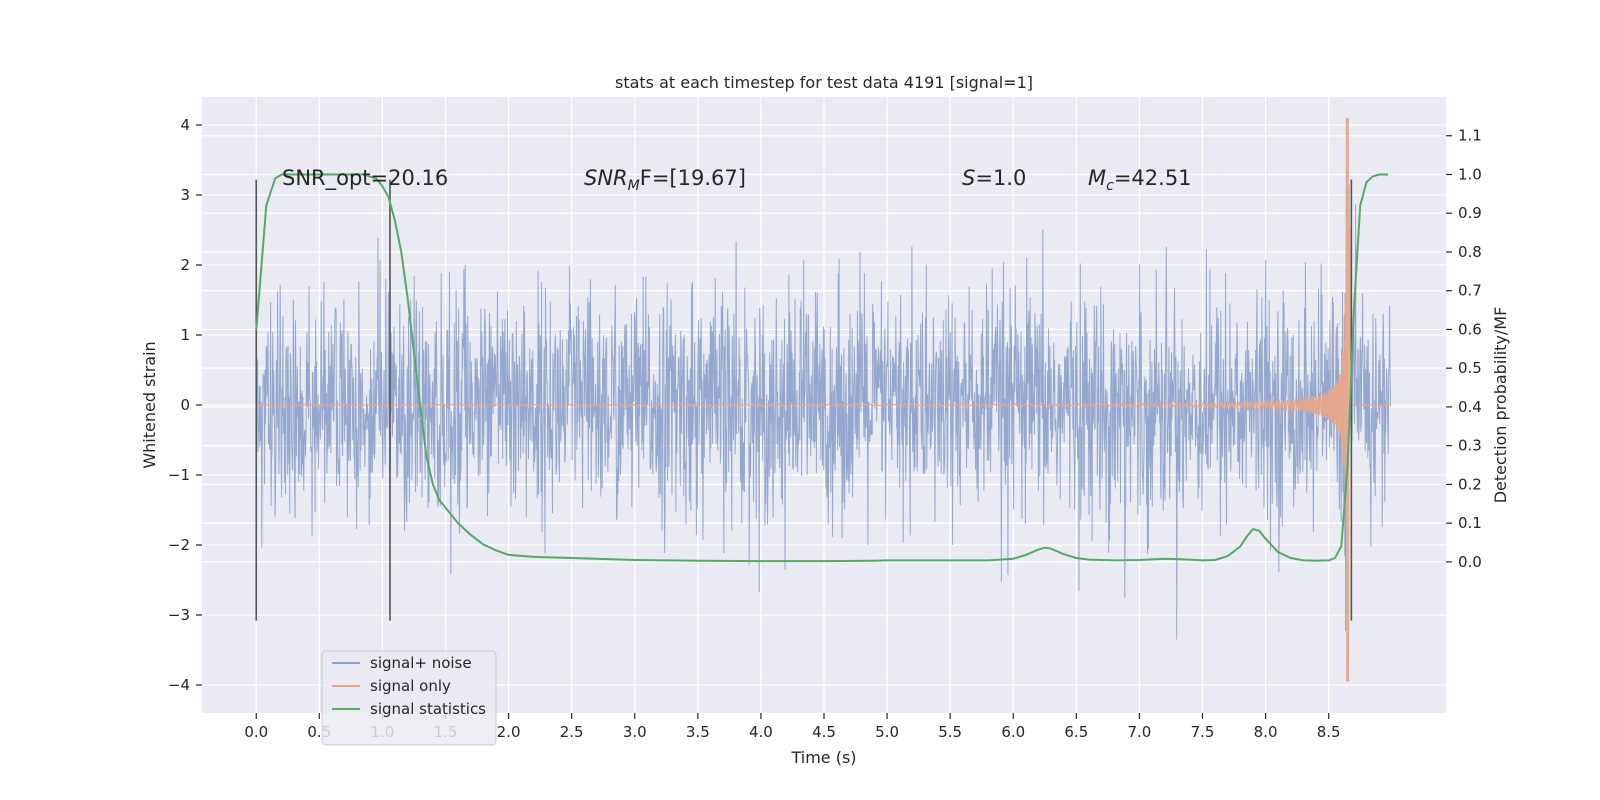 The height and width of the screenshot is (800, 1600). Describe the element at coordinates (1470, 213) in the screenshot. I see `y-right-tick-label-2: 0.9` at that location.